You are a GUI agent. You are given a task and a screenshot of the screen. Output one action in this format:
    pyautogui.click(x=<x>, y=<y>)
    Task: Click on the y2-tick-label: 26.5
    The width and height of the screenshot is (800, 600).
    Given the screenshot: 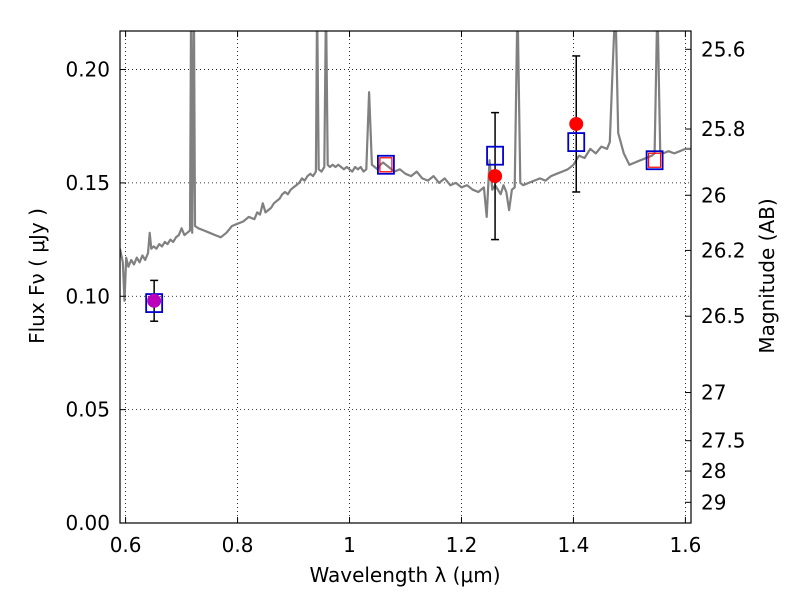 What is the action you would take?
    pyautogui.click(x=723, y=316)
    